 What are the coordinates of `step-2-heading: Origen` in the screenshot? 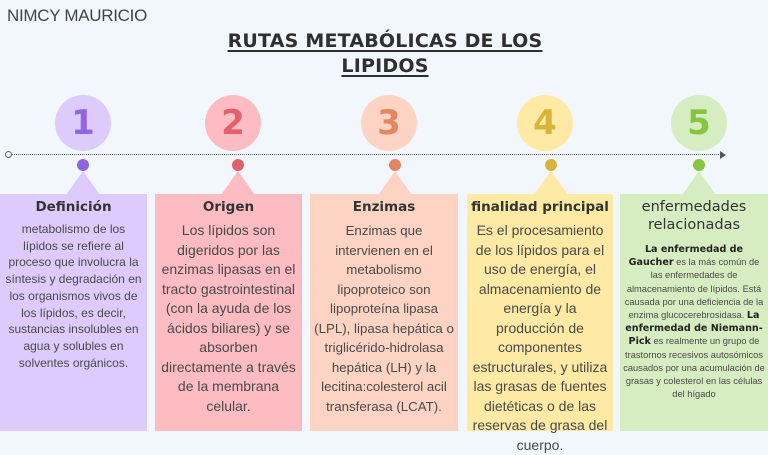 It's located at (228, 207).